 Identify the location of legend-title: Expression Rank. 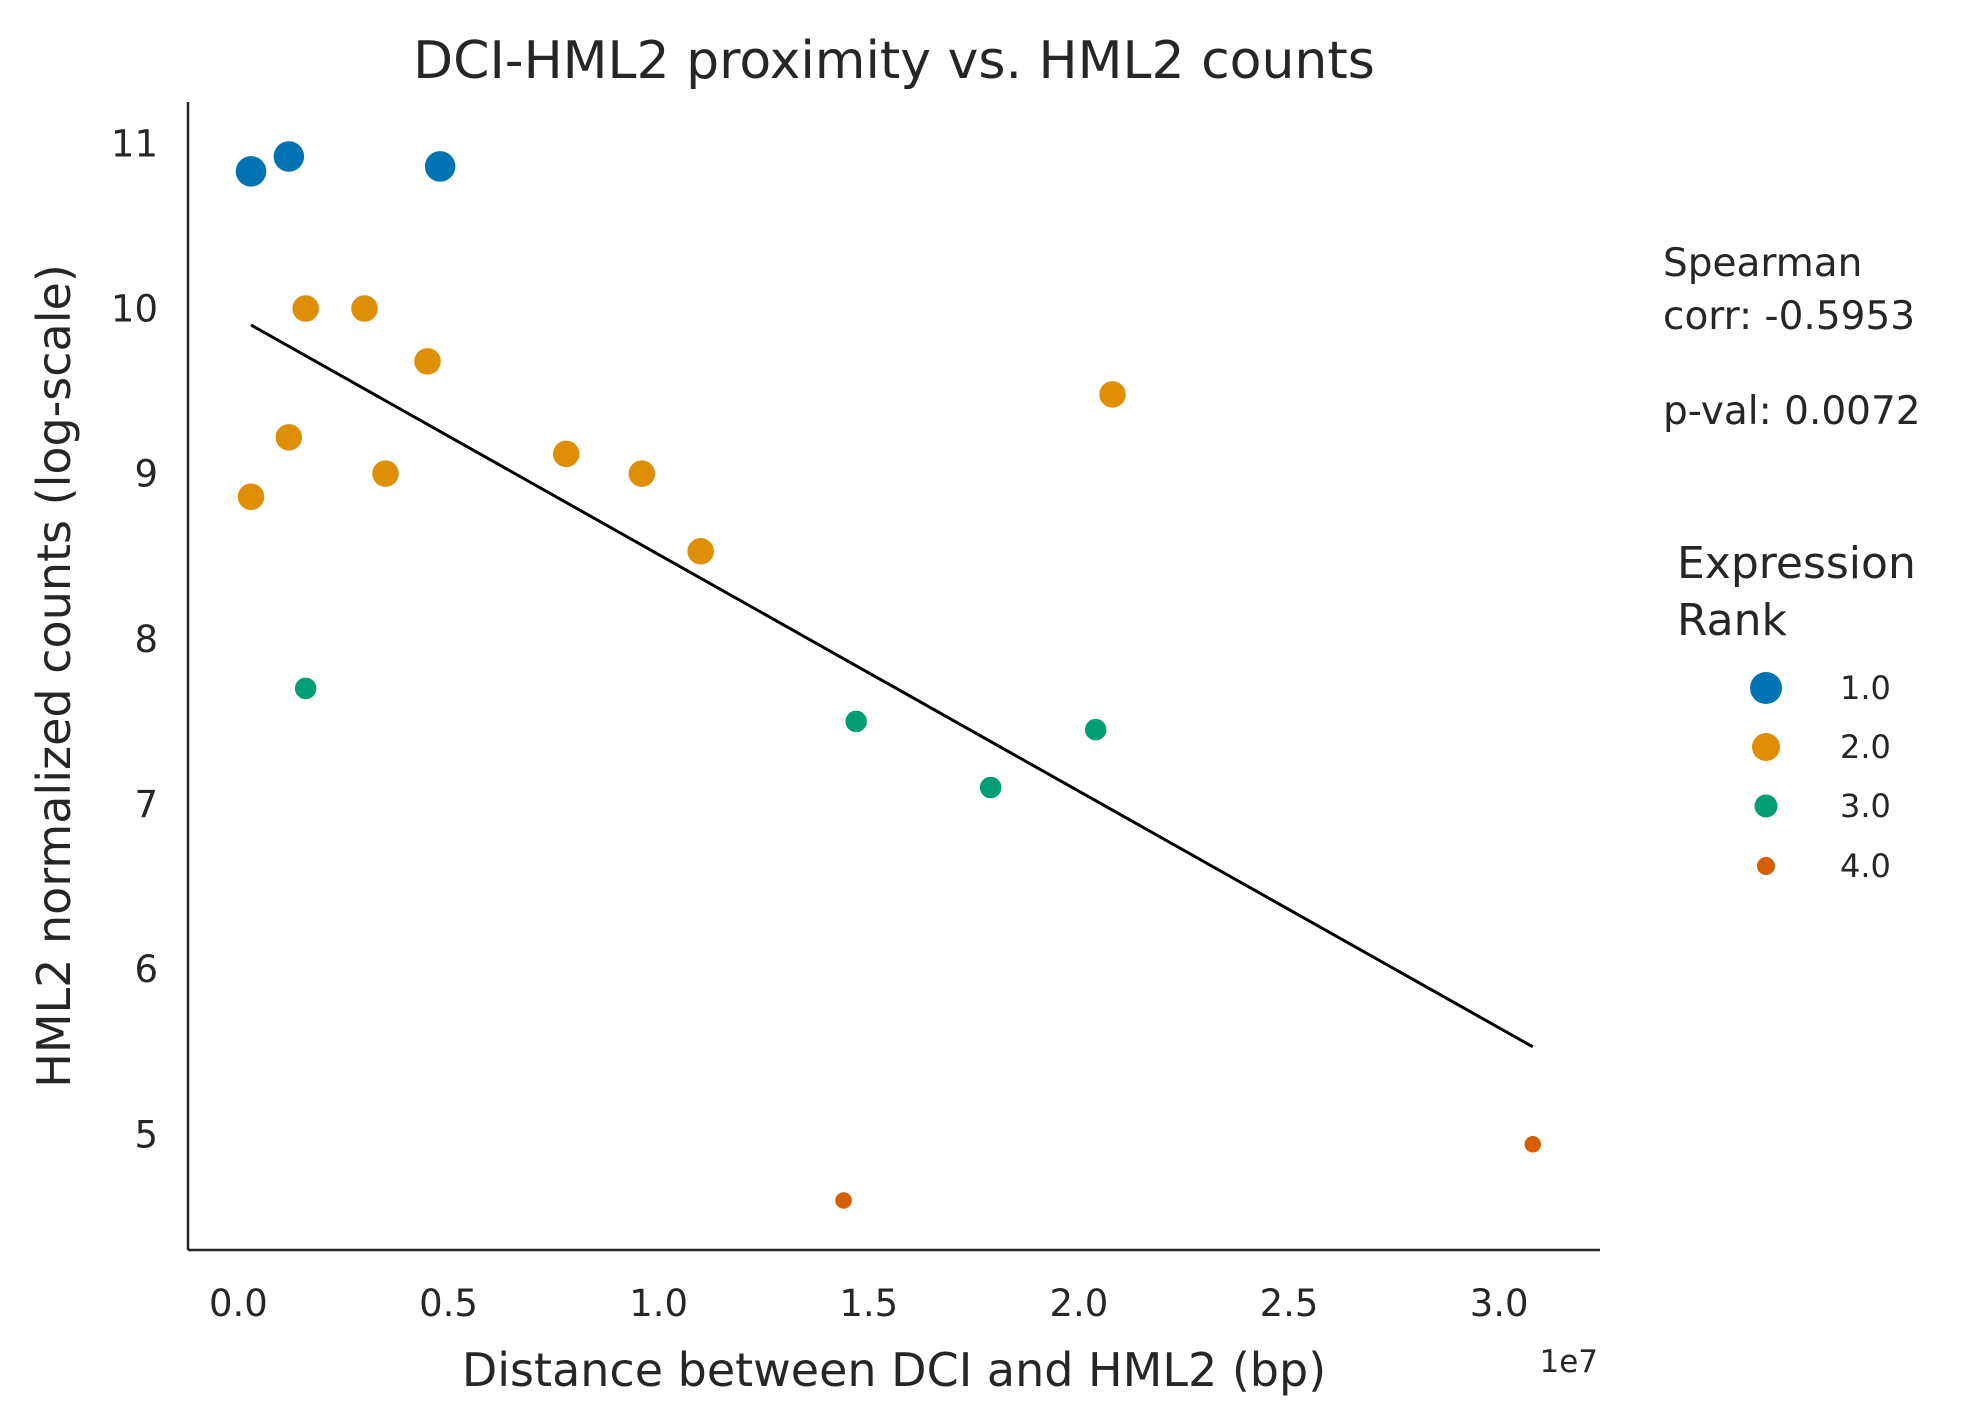
(1796, 592).